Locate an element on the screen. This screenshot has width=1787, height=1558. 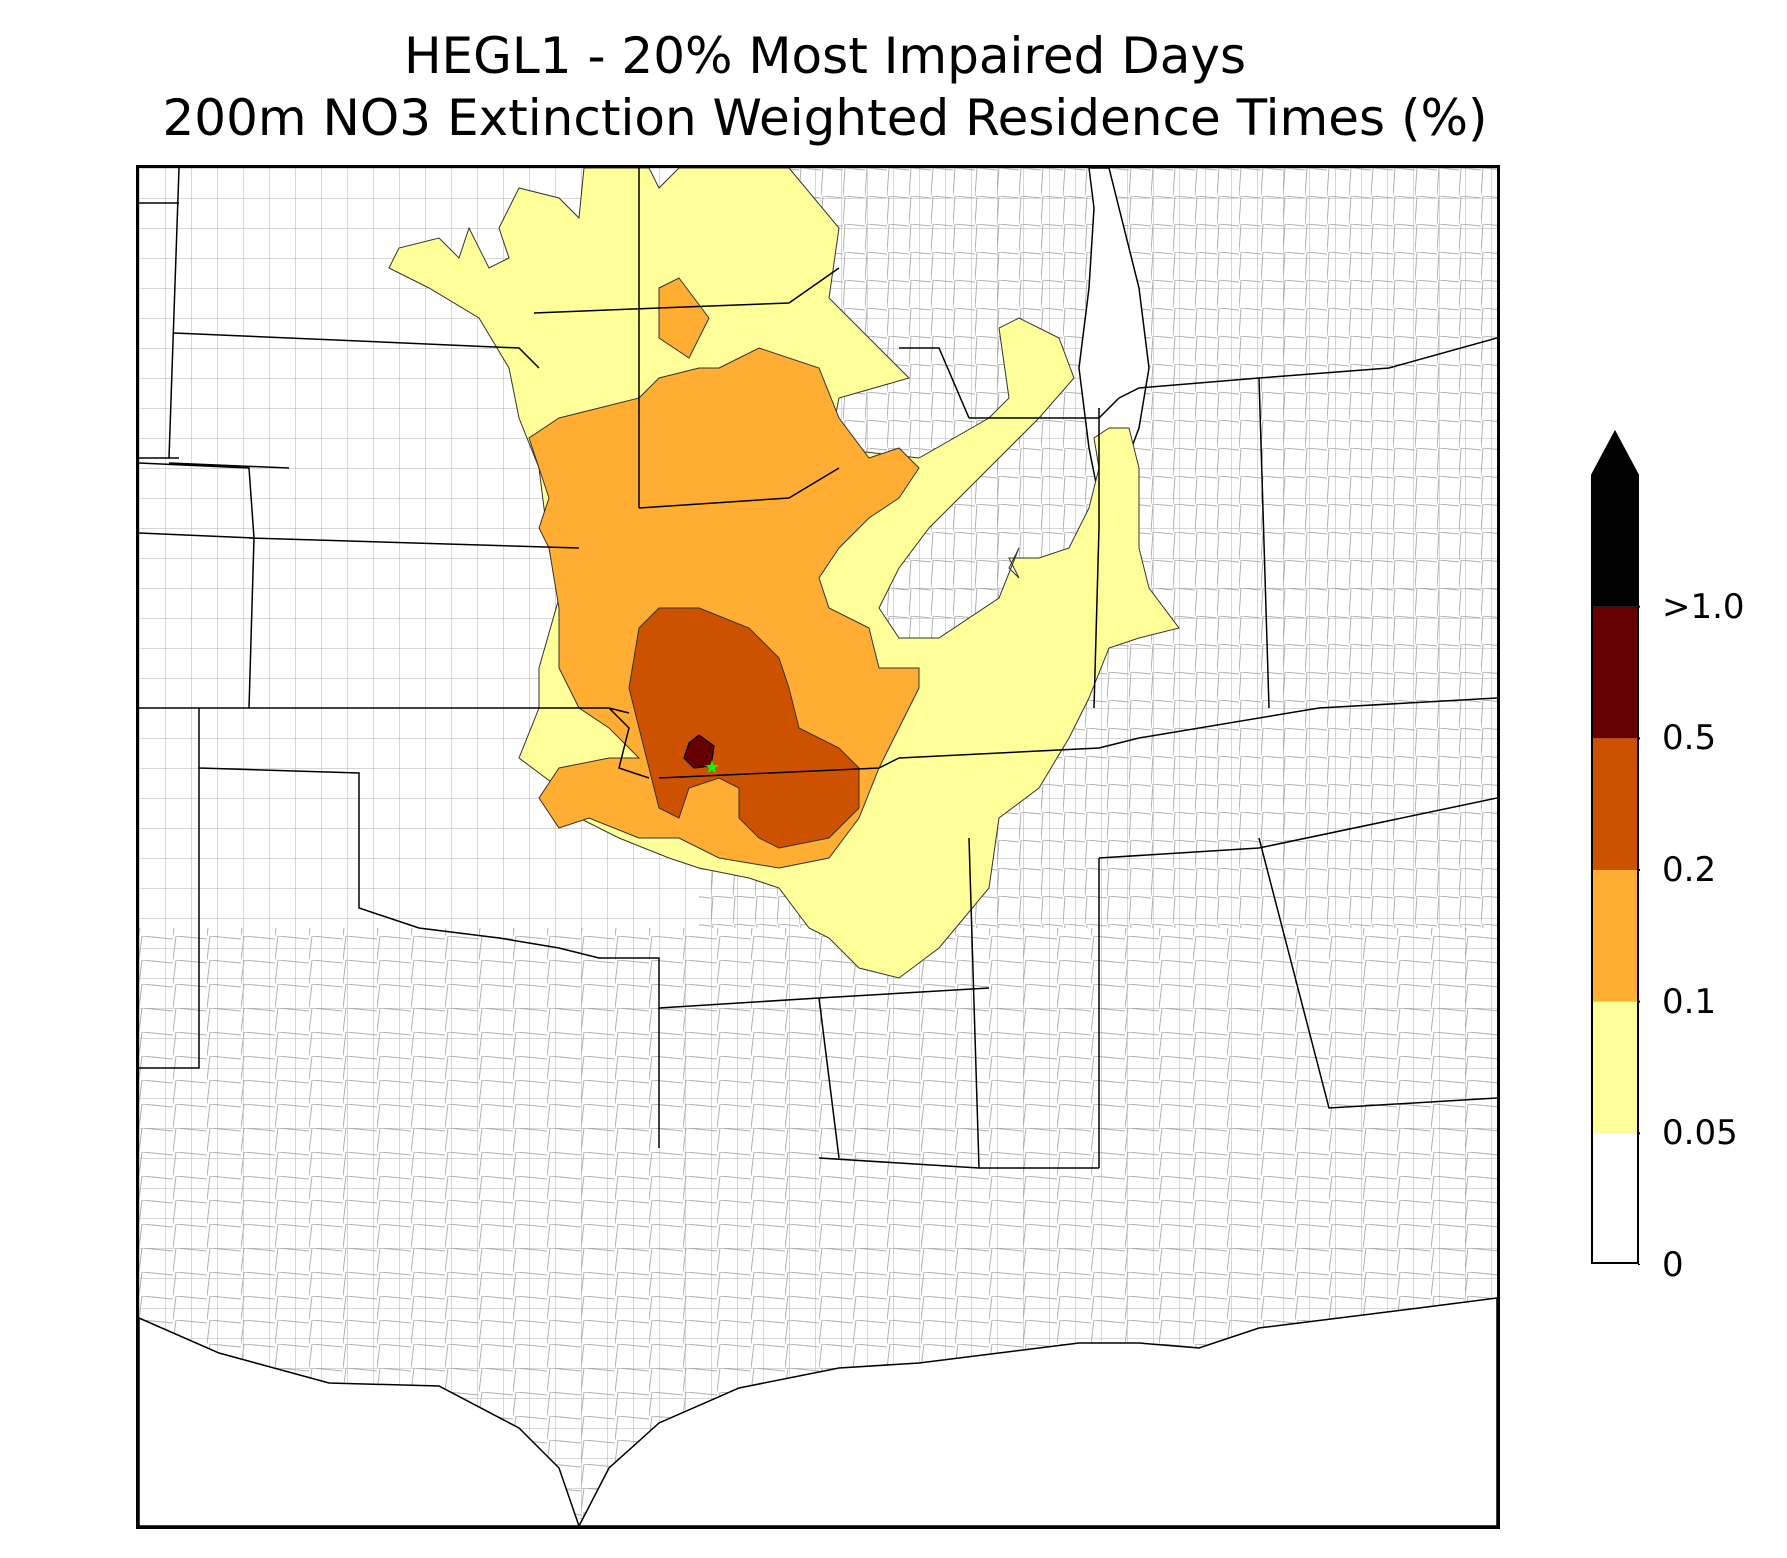
contour-0.1 is located at coordinates (724, 573).